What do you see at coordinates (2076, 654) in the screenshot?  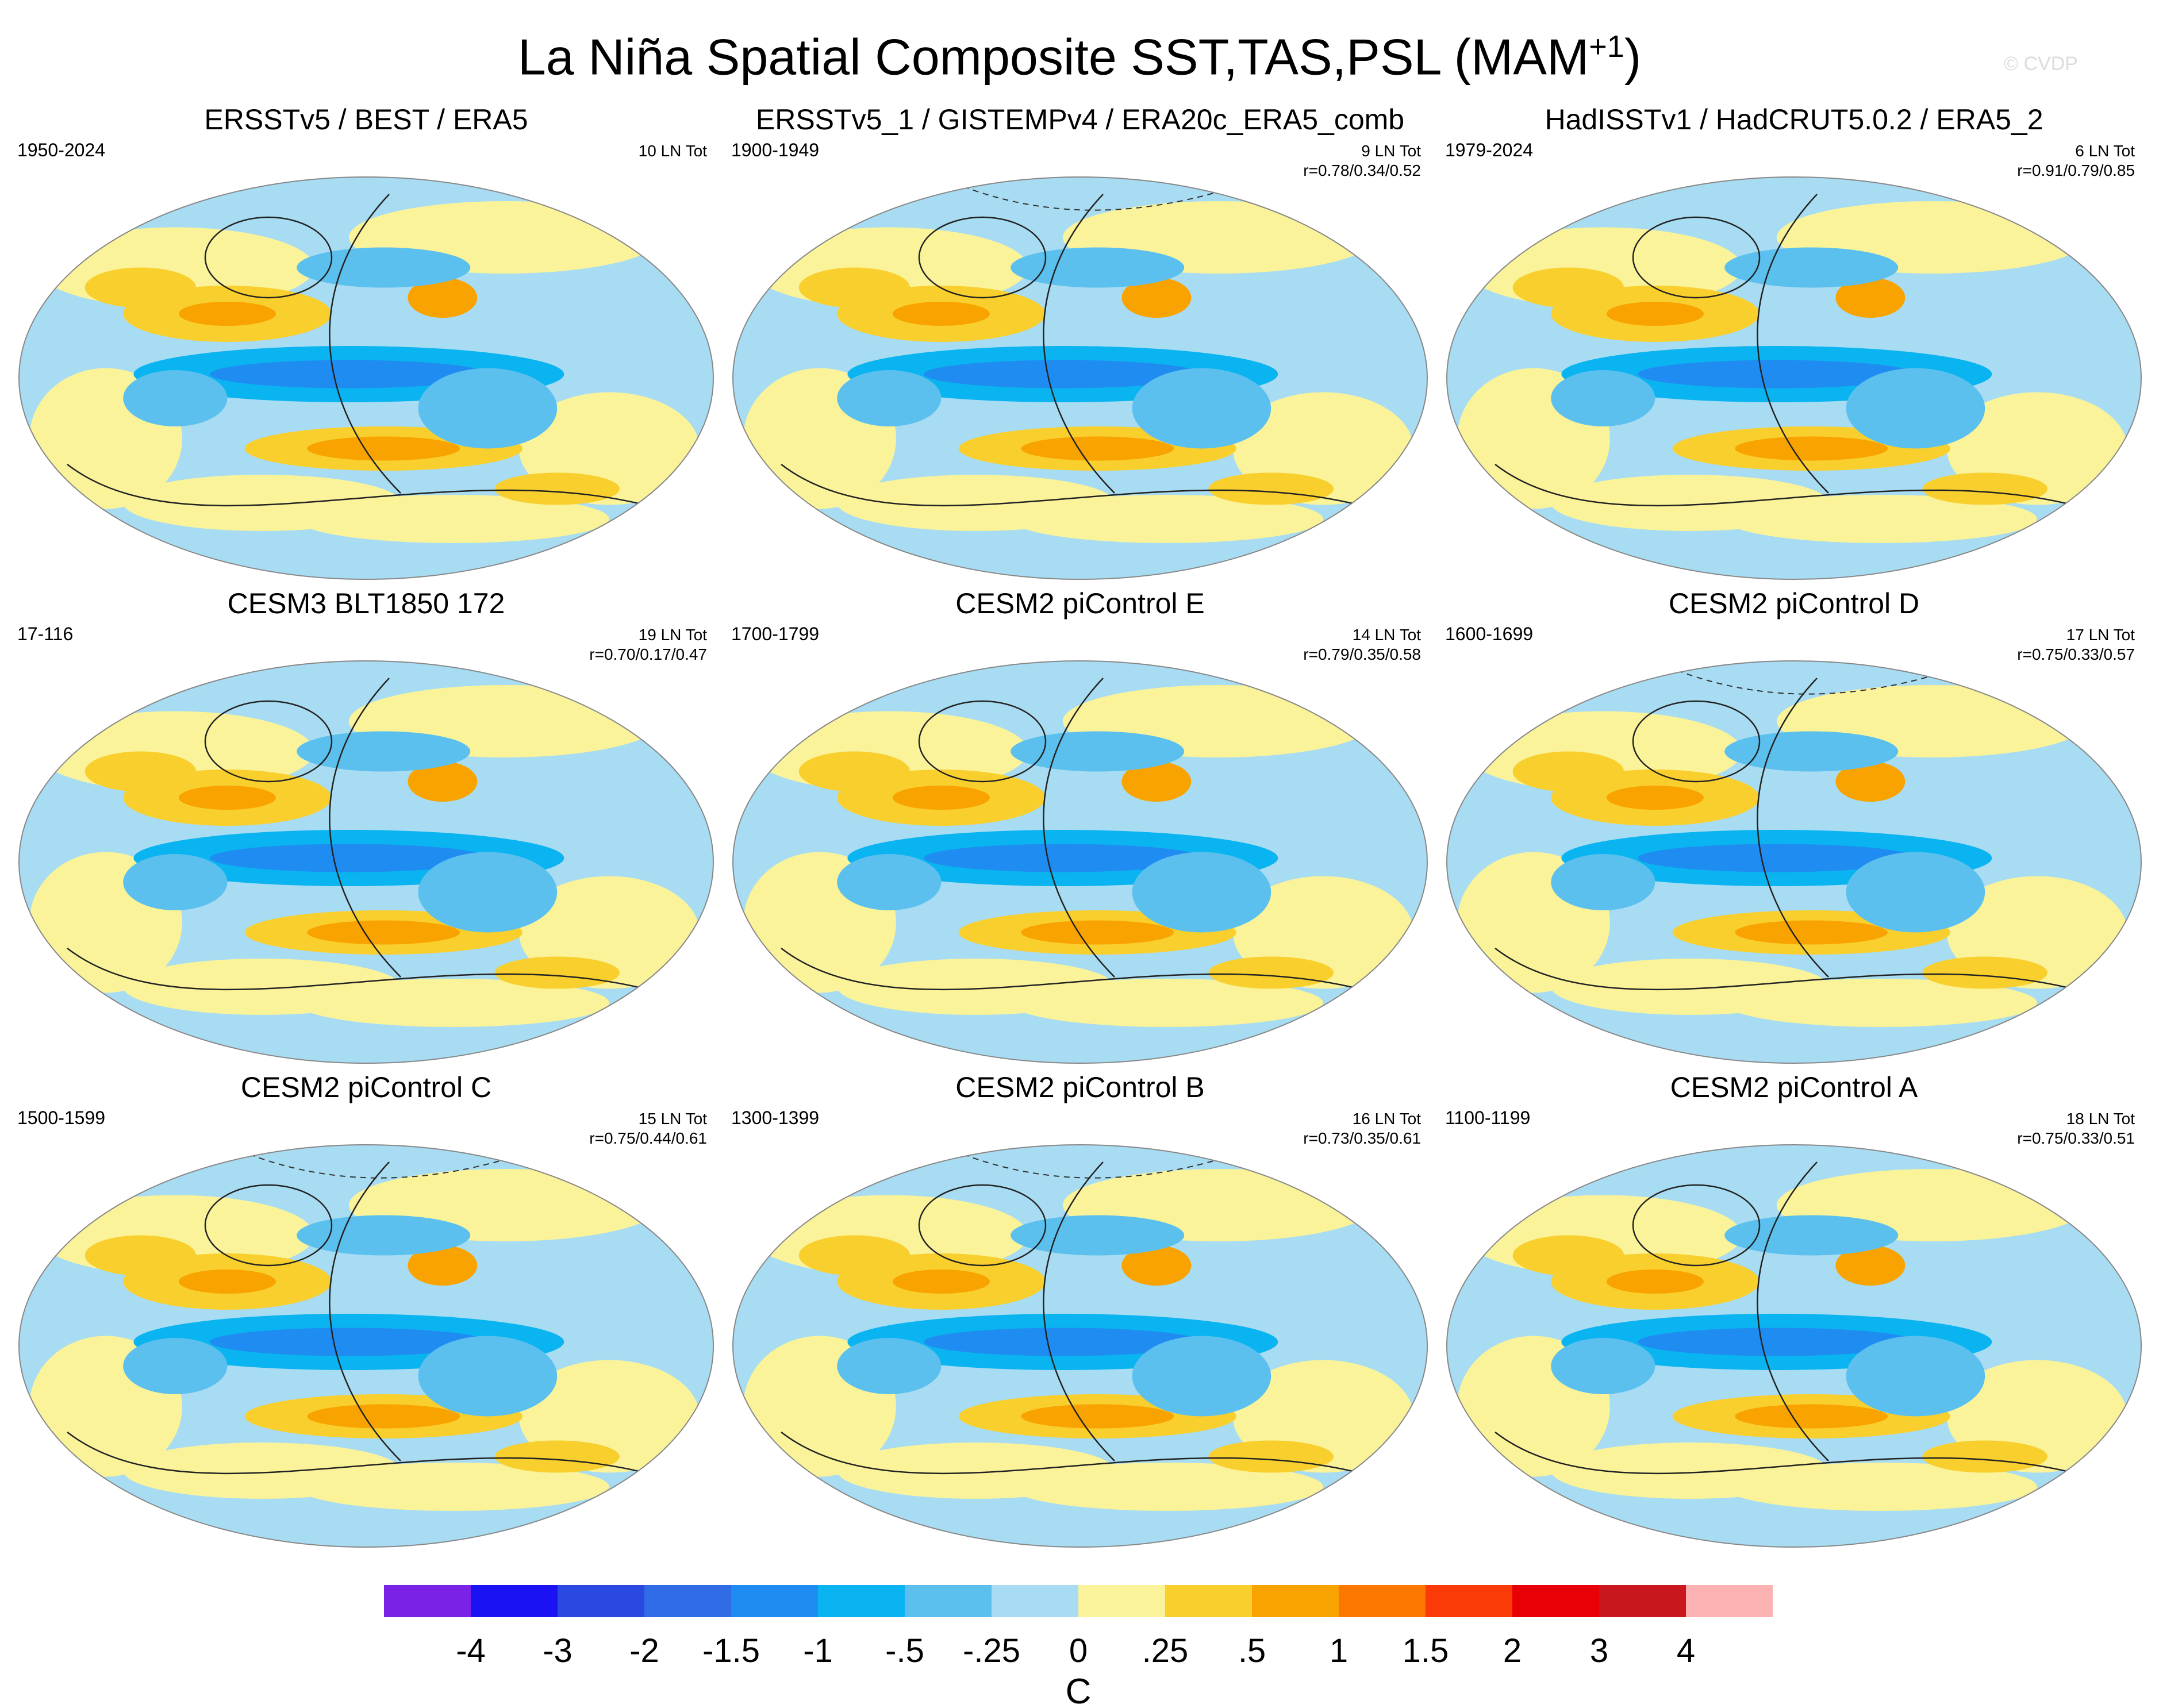 I see `panel-correlation: r=0.75/0.33/0.57` at bounding box center [2076, 654].